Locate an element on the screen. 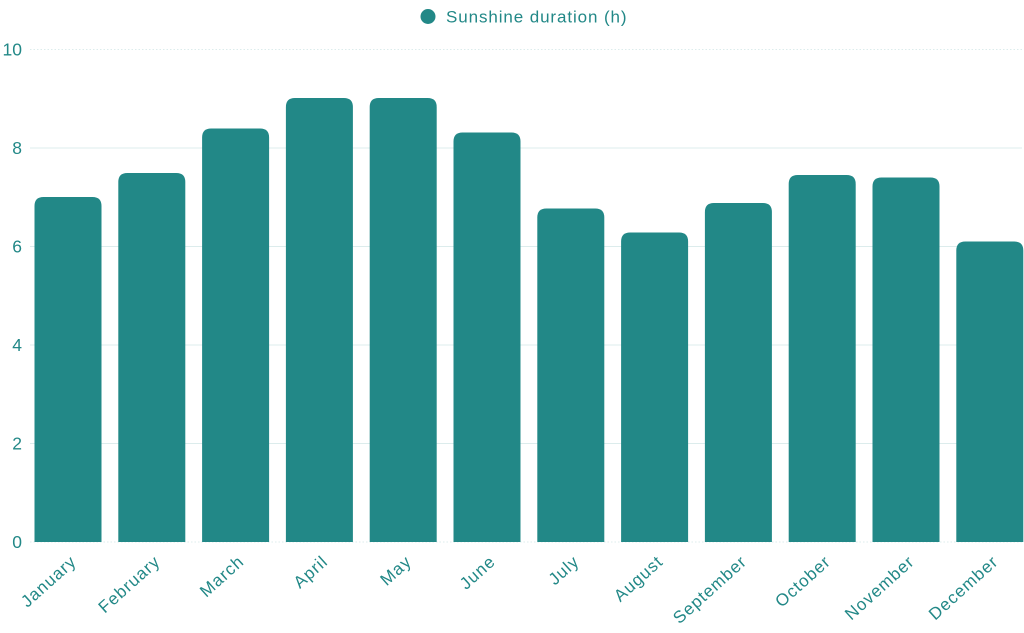 This screenshot has width=1024, height=633. svg-text: June is located at coordinates (477, 572).